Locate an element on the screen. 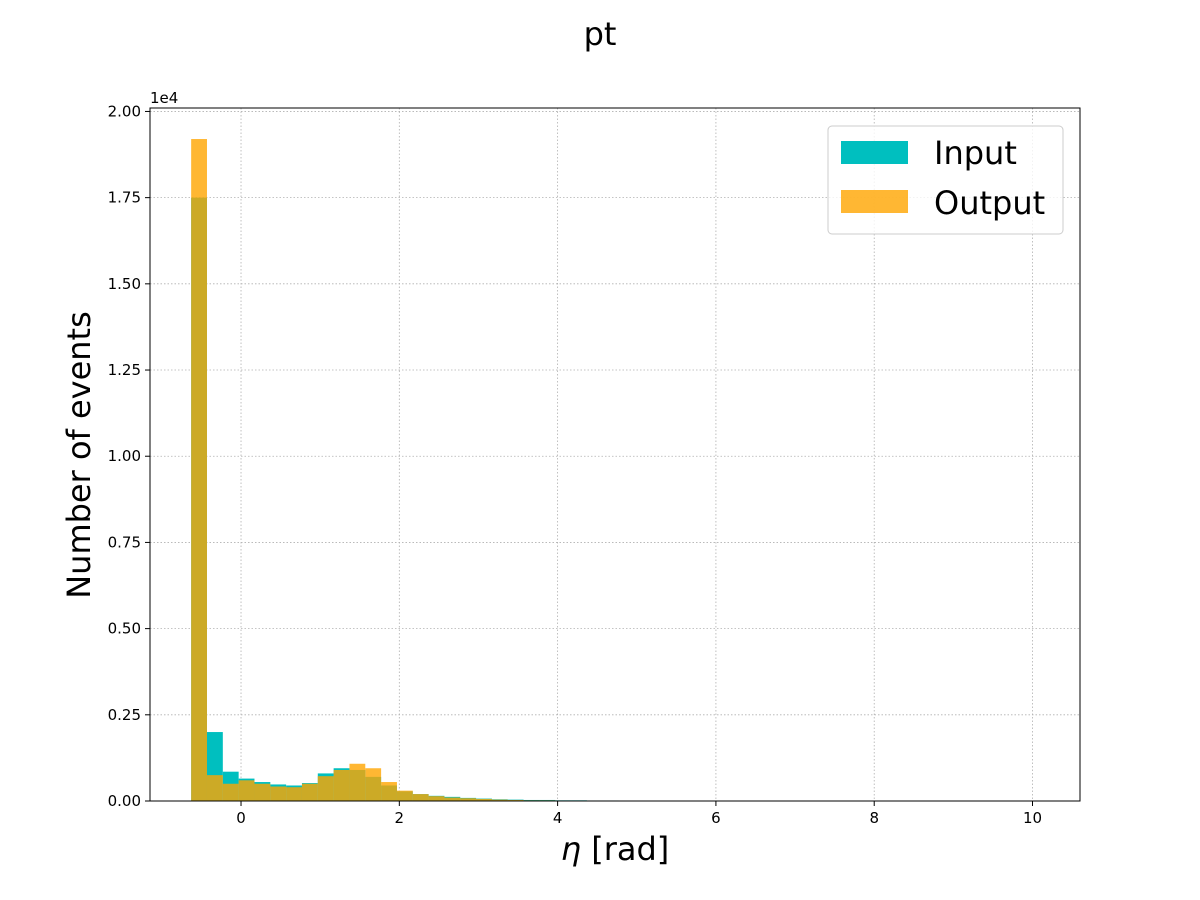  x-tick-label-2: 4 is located at coordinates (558, 818).